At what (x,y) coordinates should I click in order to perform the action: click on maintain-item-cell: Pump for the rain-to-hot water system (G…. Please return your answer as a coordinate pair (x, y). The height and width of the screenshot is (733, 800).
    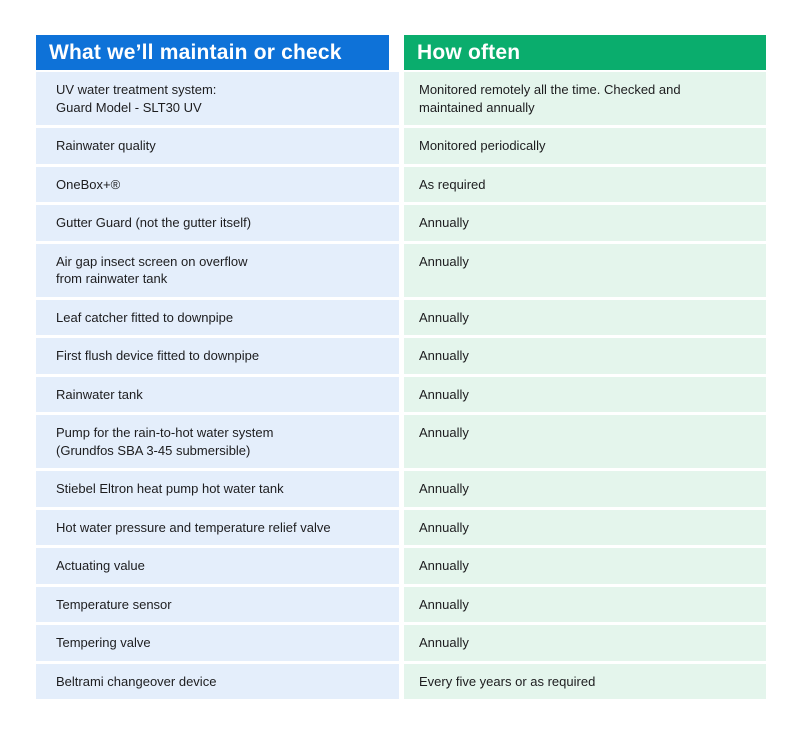
    Looking at the image, I should click on (217, 441).